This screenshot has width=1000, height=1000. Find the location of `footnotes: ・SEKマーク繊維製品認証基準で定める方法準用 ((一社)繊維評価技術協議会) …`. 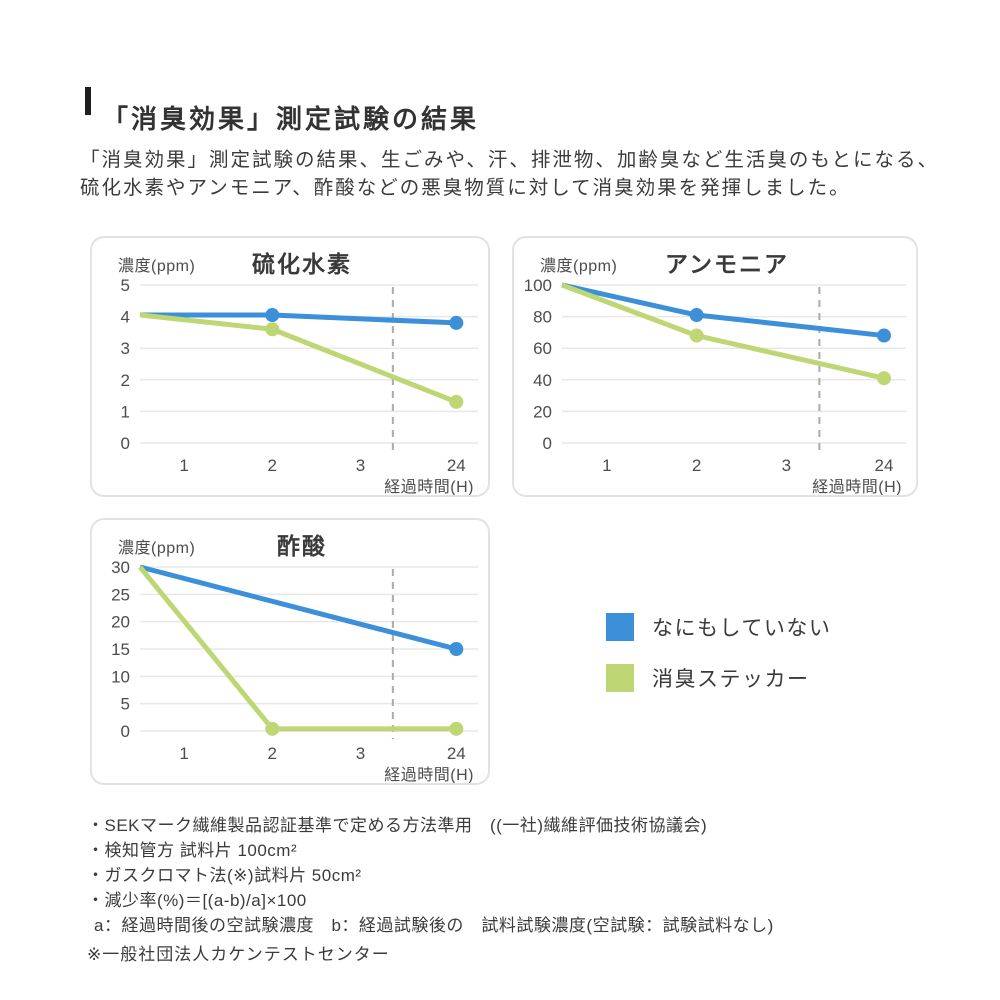

footnotes: ・SEKマーク繊維製品認証基準で定める方法準用 ((一社)繊維評価技術協議会) … is located at coordinates (430, 875).